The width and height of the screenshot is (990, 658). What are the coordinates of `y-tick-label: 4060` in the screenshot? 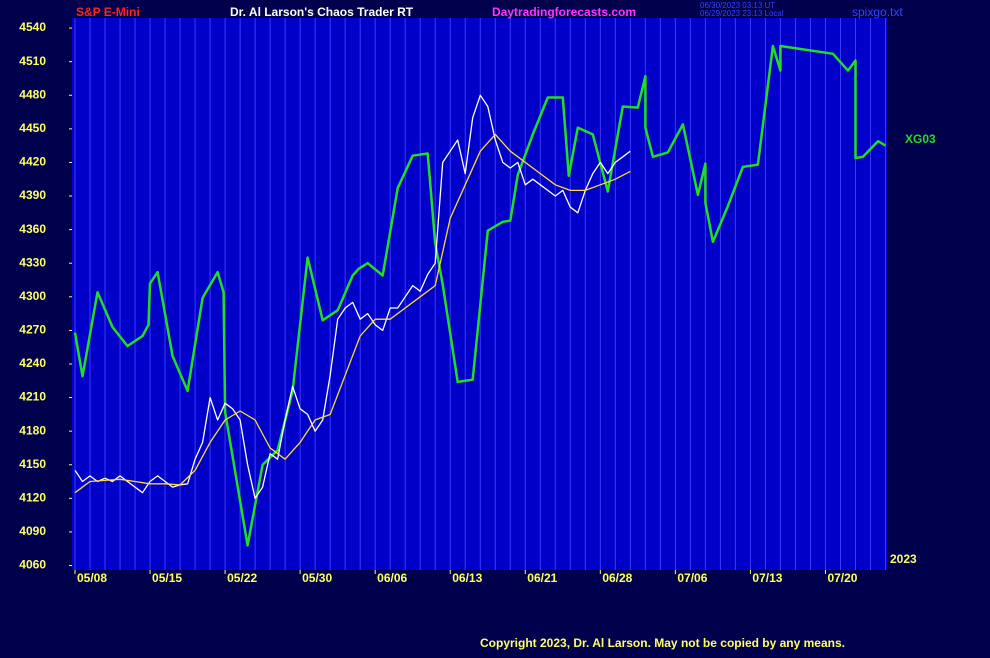 It's located at (32, 565).